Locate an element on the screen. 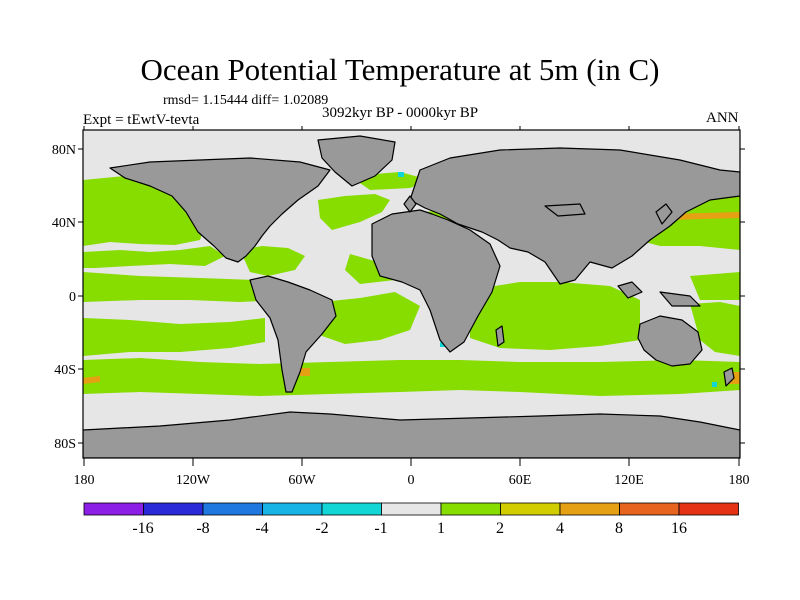 This screenshot has height=600, width=800. figure-title: Ocean Potential Temperature at 5m (in C) is located at coordinates (400, 69).